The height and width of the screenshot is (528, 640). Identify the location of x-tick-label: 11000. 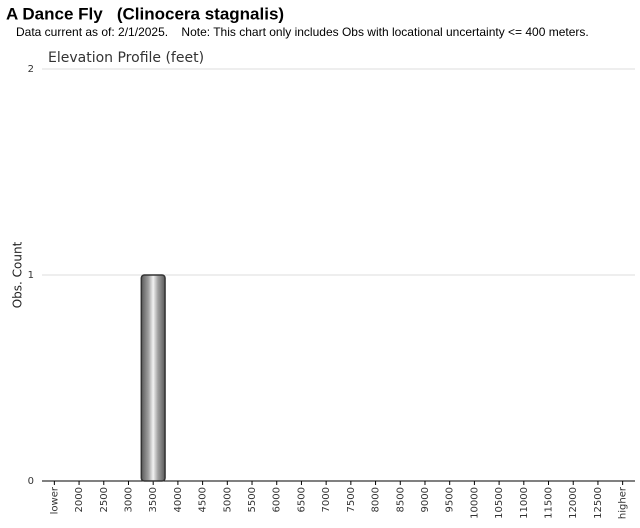
(524, 503).